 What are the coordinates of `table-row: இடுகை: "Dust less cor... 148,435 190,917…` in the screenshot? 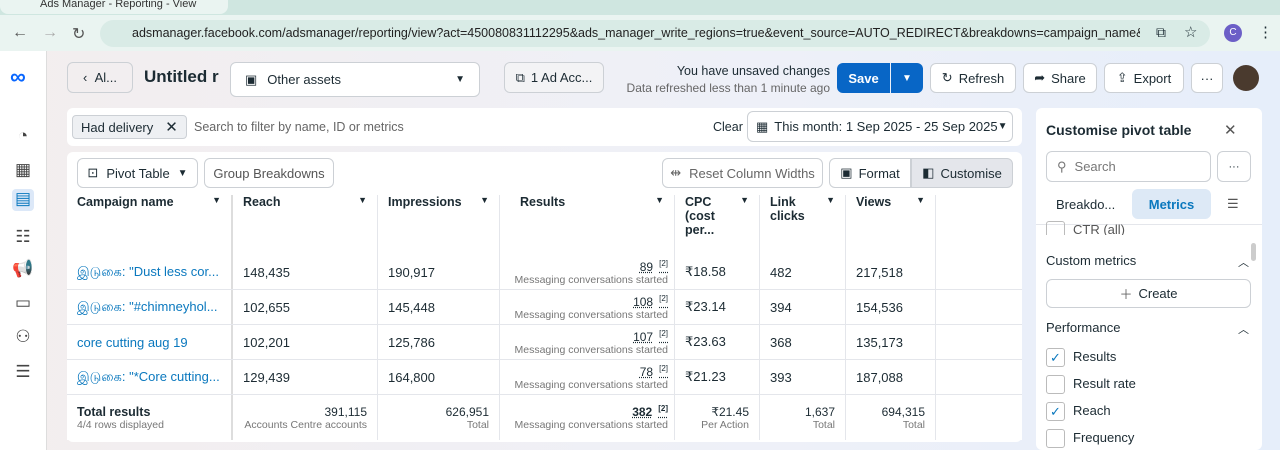 It's located at (544, 272).